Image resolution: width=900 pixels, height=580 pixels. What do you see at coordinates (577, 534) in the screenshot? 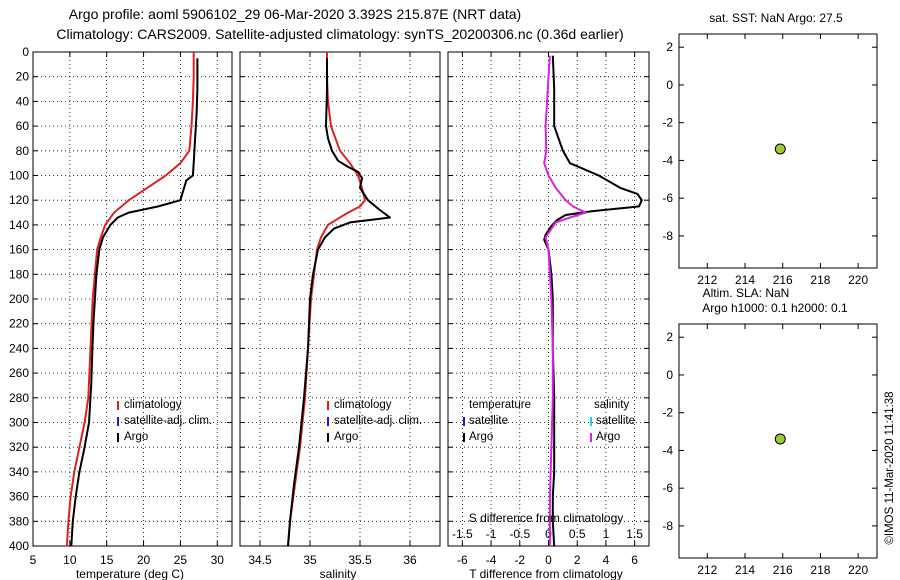
I see `s-difference-tick-label: 0.5` at bounding box center [577, 534].